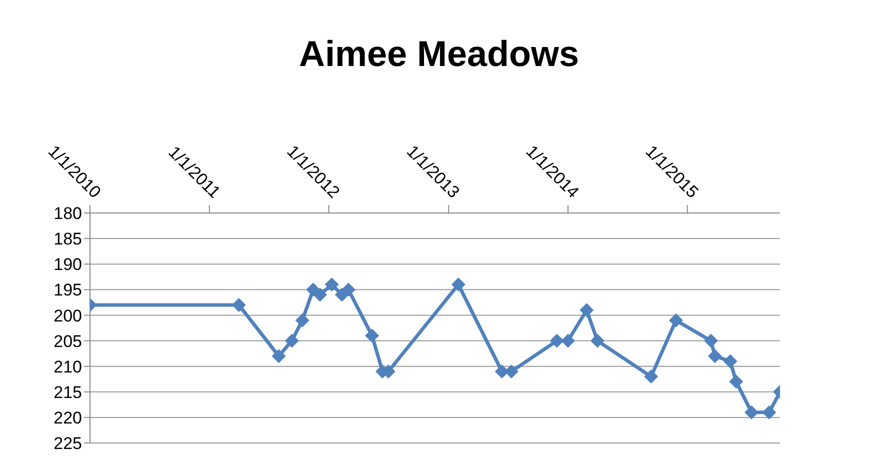 The width and height of the screenshot is (878, 472). I want to click on y-tick-label: 190, so click(68, 264).